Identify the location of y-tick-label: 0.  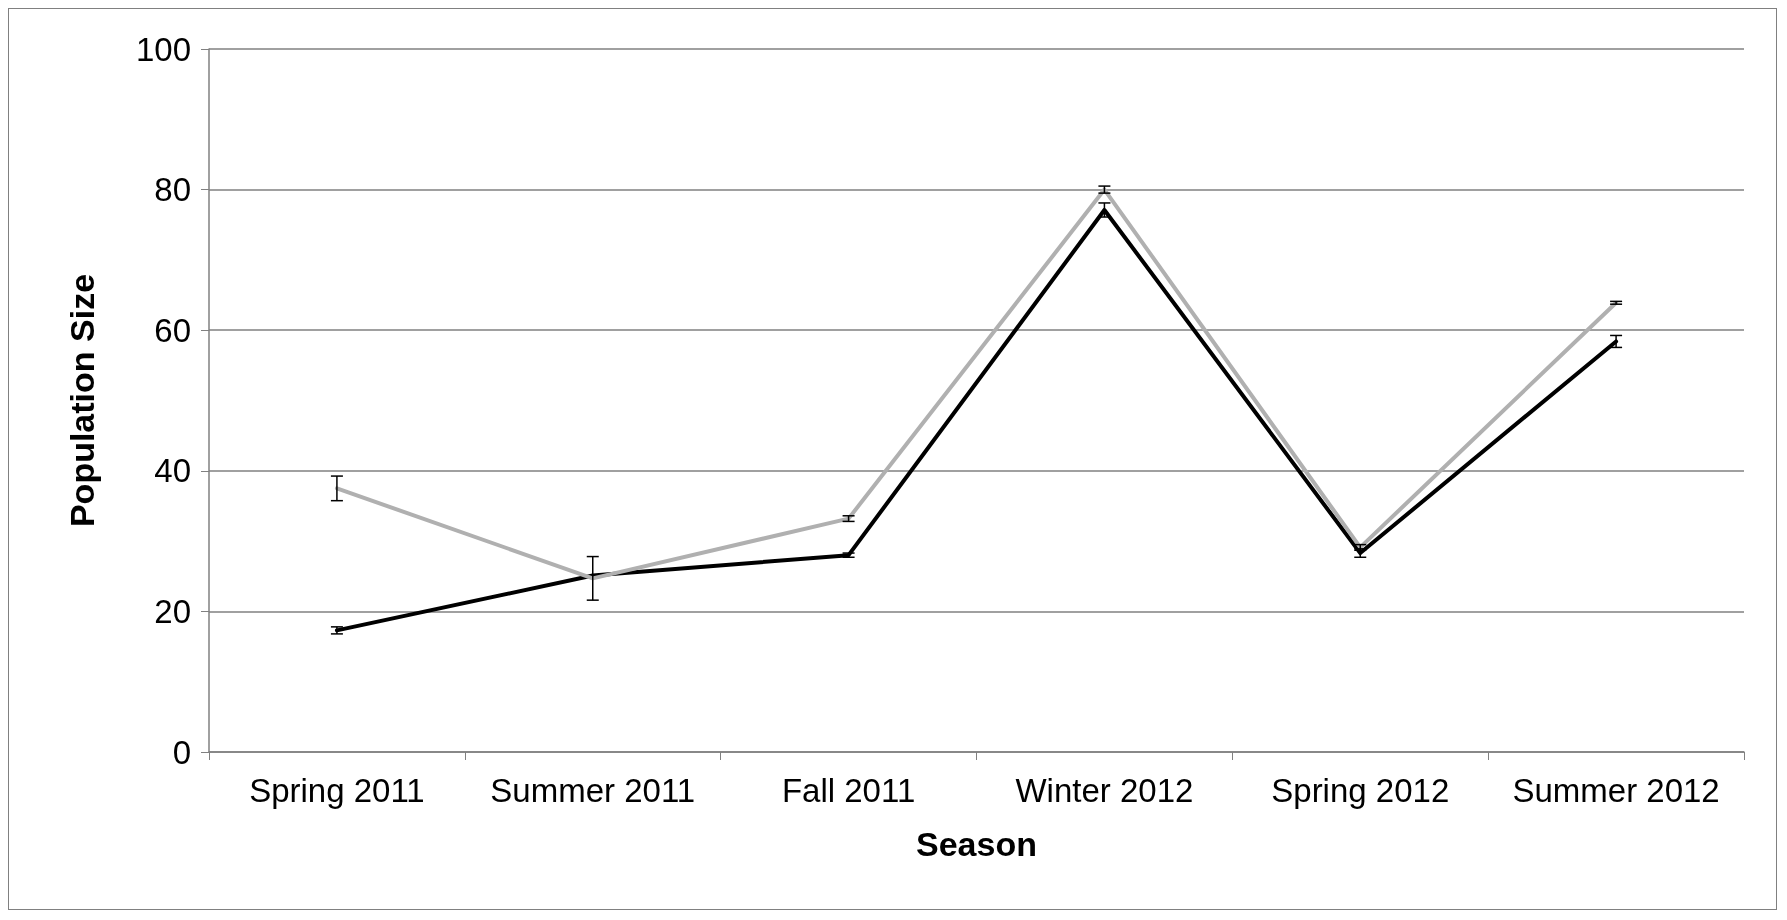
(181, 752).